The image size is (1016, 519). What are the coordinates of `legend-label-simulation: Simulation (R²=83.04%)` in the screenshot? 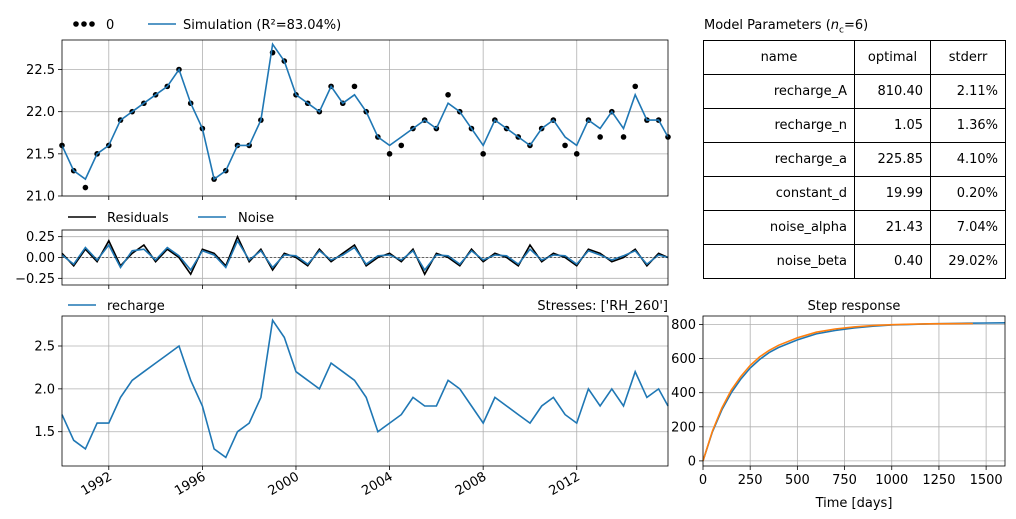 It's located at (262, 25).